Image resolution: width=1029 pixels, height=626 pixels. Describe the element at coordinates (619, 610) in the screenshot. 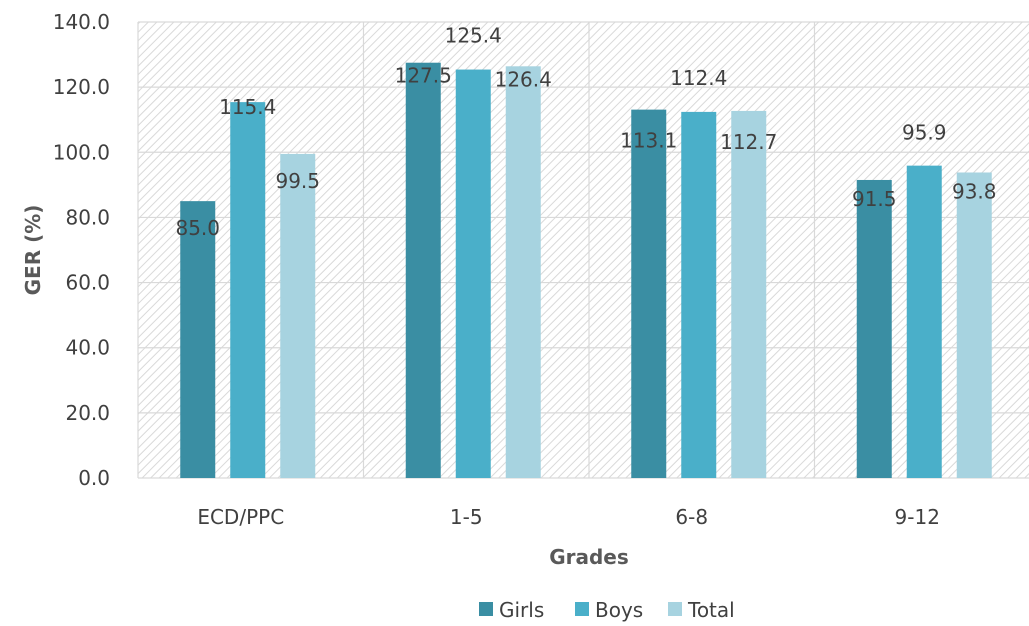

I see `legend-label-boys: Boys` at that location.